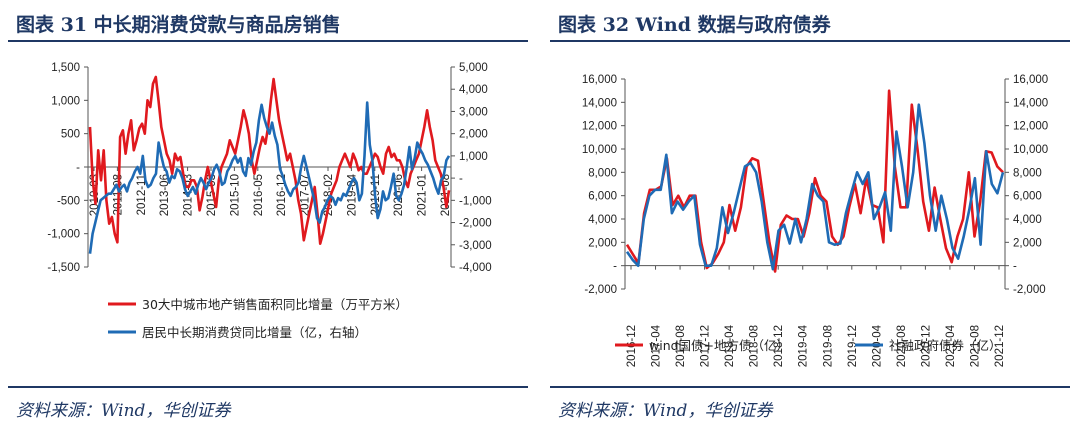 The image size is (1080, 432). What do you see at coordinates (65, 68) in the screenshot?
I see `left-tick-label: 1,500` at bounding box center [65, 68].